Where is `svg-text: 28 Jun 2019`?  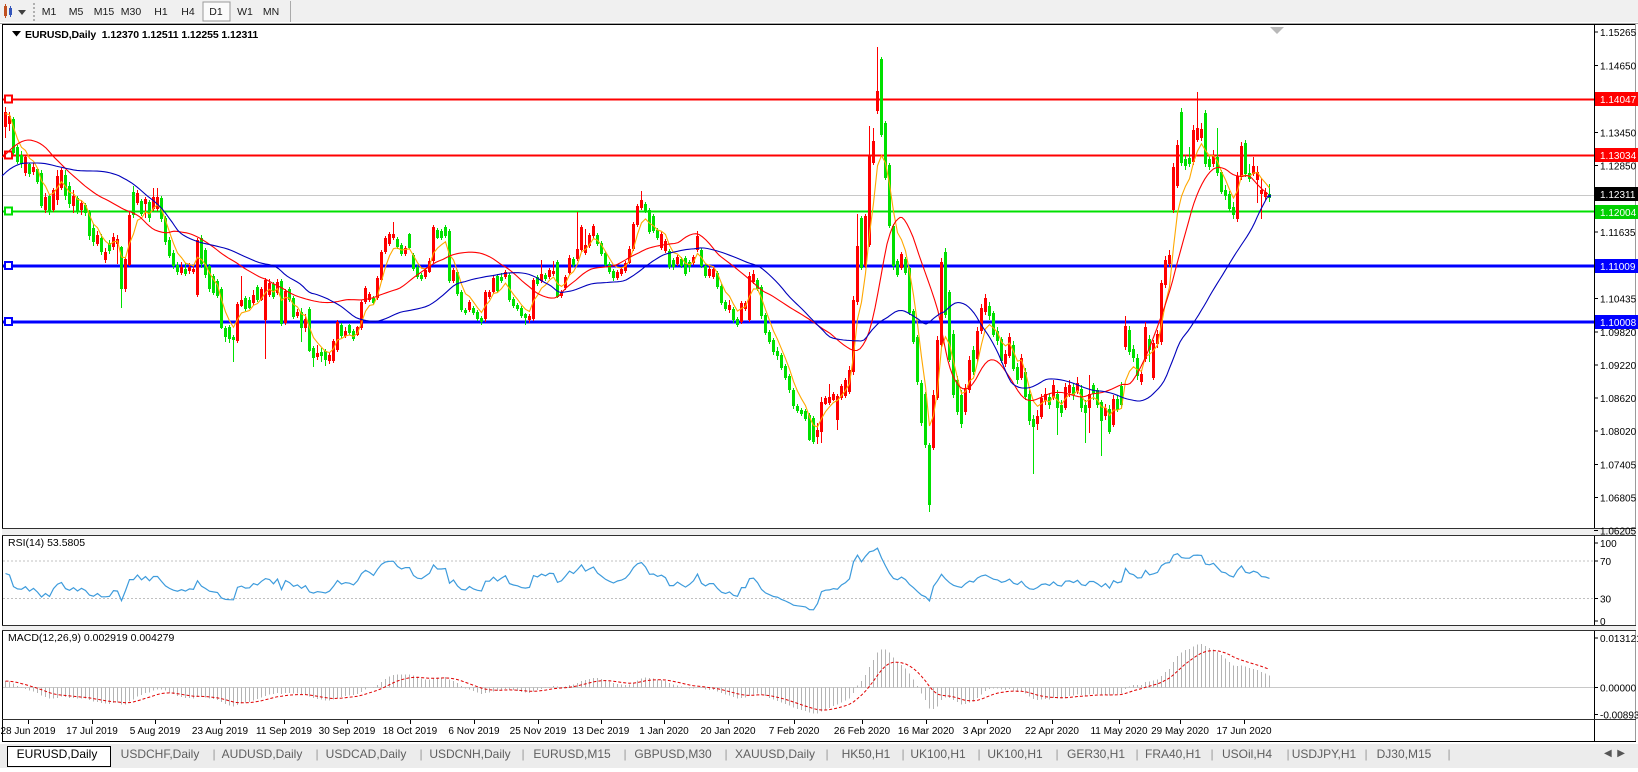
svg-text: 28 Jun 2019 is located at coordinates (27, 731).